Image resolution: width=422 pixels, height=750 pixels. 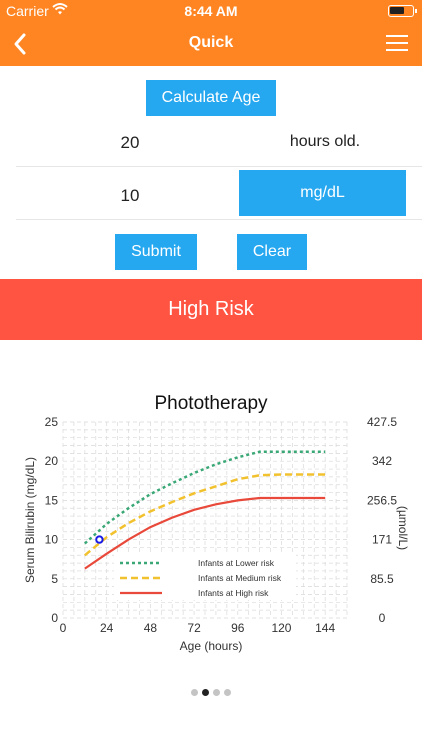 What do you see at coordinates (60, 10) in the screenshot?
I see `wifi-icon` at bounding box center [60, 10].